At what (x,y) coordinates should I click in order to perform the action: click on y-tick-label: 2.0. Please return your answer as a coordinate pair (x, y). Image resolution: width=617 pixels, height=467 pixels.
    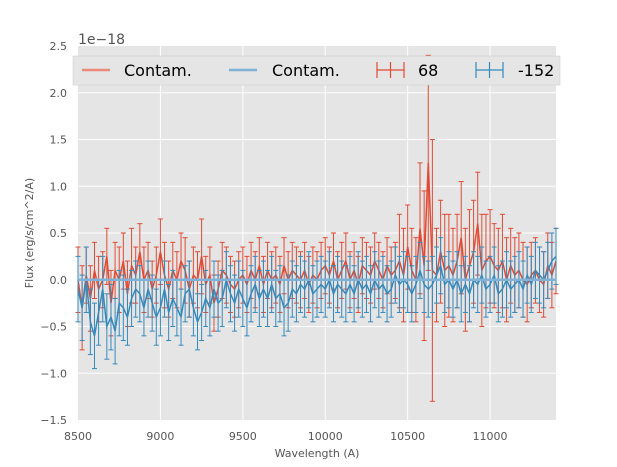
    Looking at the image, I should click on (59, 93).